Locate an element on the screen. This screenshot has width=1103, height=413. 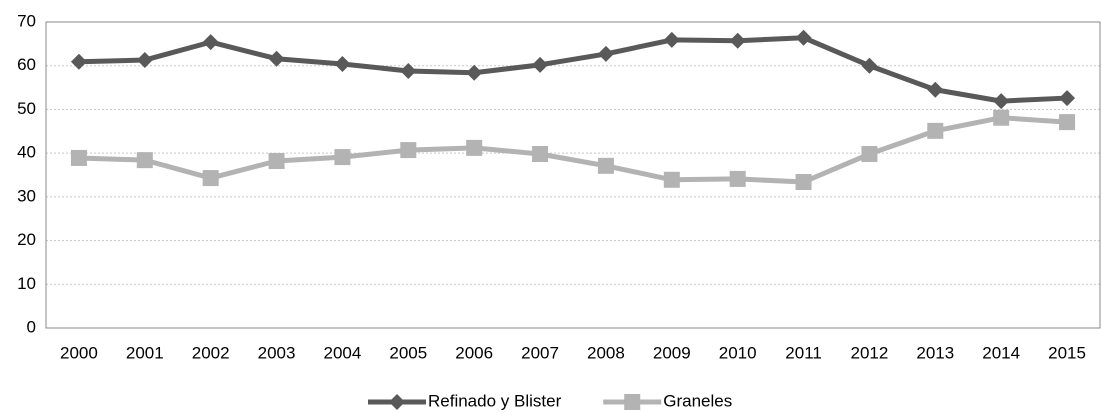
x-tick-label: 2001 is located at coordinates (145, 352).